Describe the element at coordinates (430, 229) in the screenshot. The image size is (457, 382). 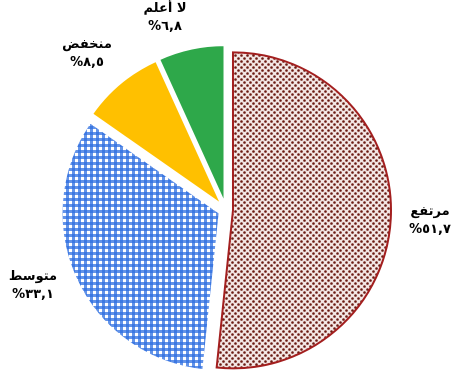
I see `slice-value-label: ٥١,٧%` at that location.